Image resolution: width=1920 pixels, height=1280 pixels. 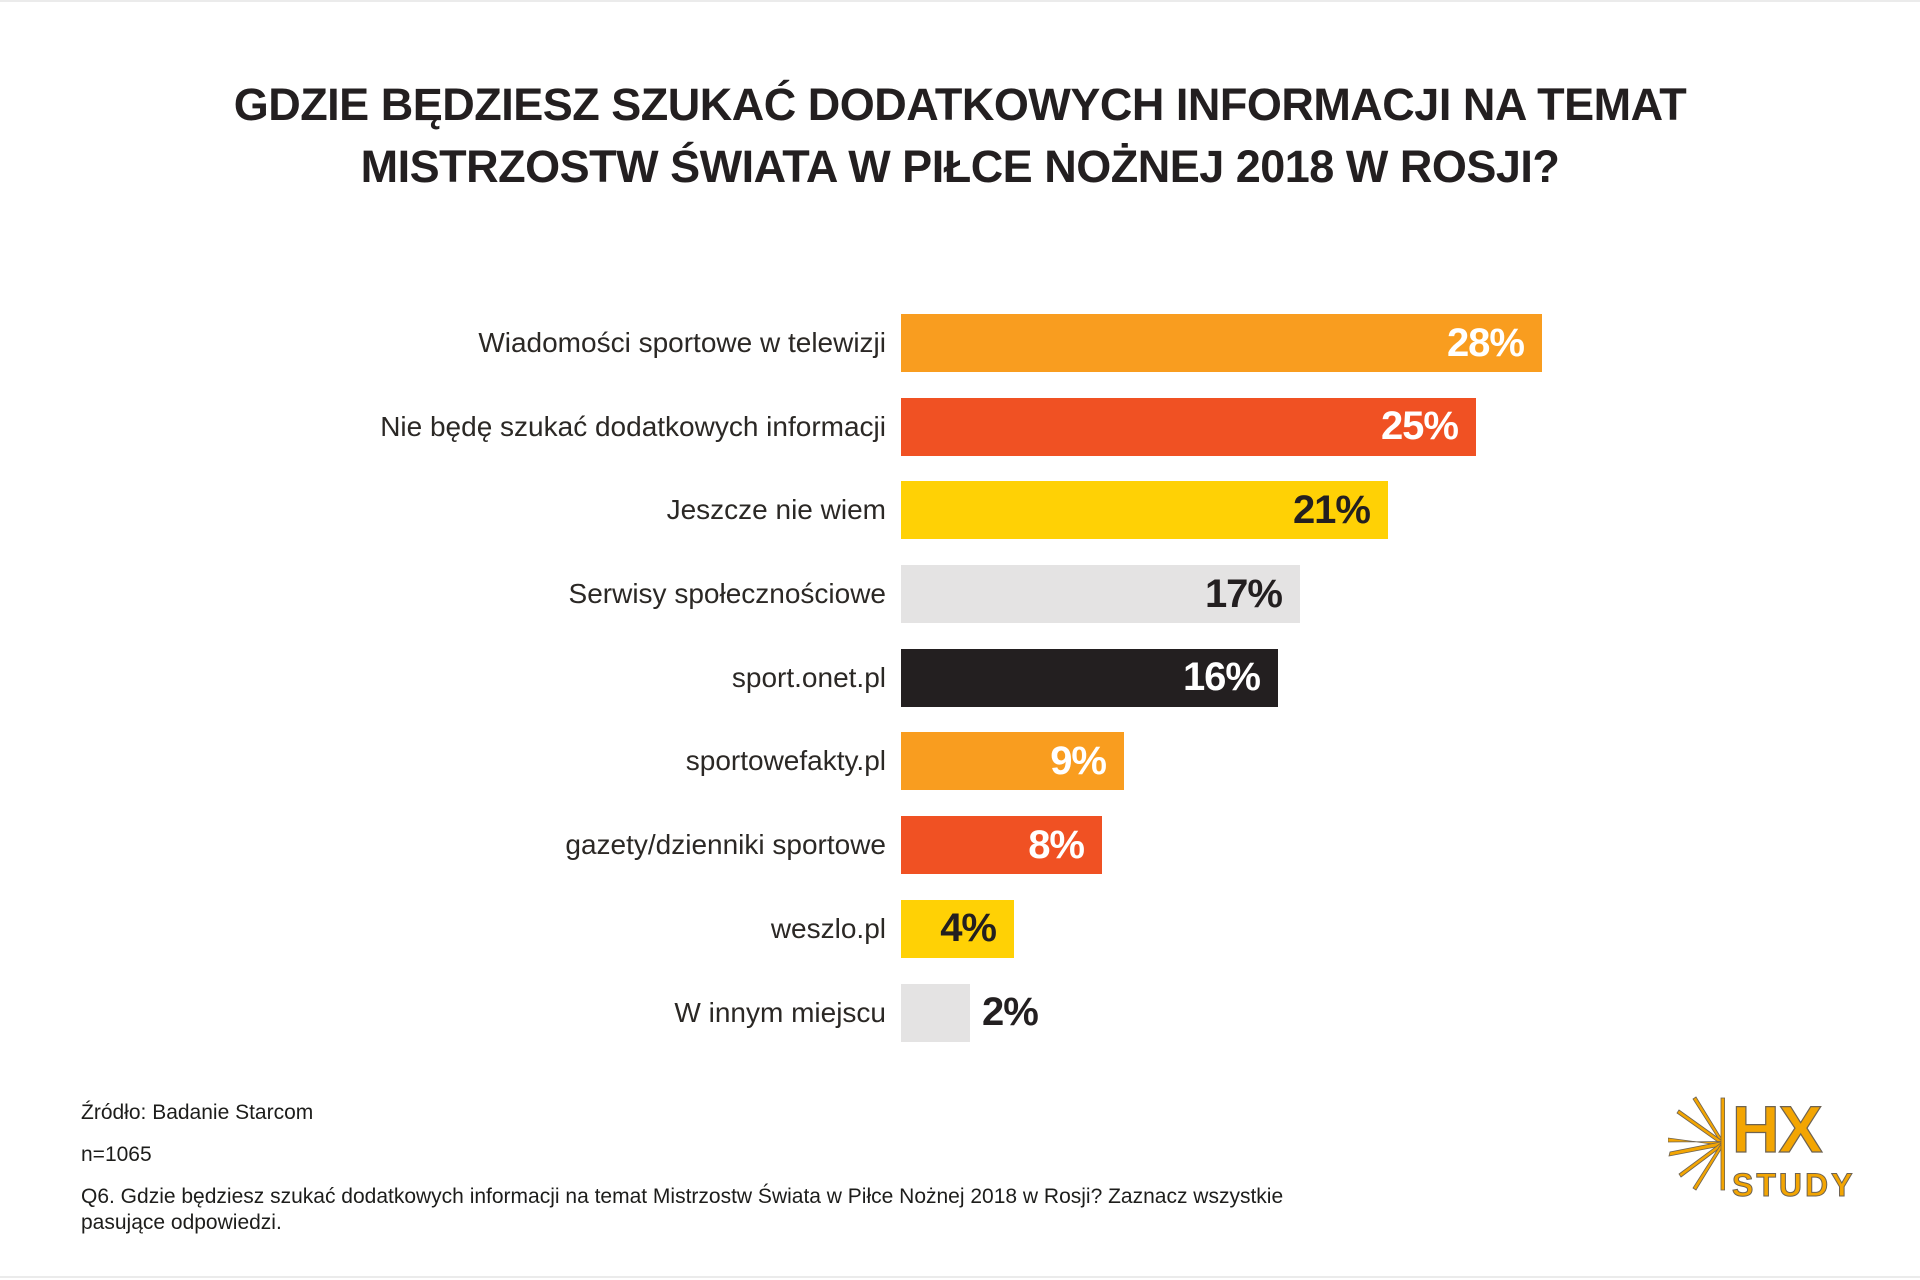 I want to click on category-label: Wiadomości sportowe w telewizji, so click(x=682, y=342).